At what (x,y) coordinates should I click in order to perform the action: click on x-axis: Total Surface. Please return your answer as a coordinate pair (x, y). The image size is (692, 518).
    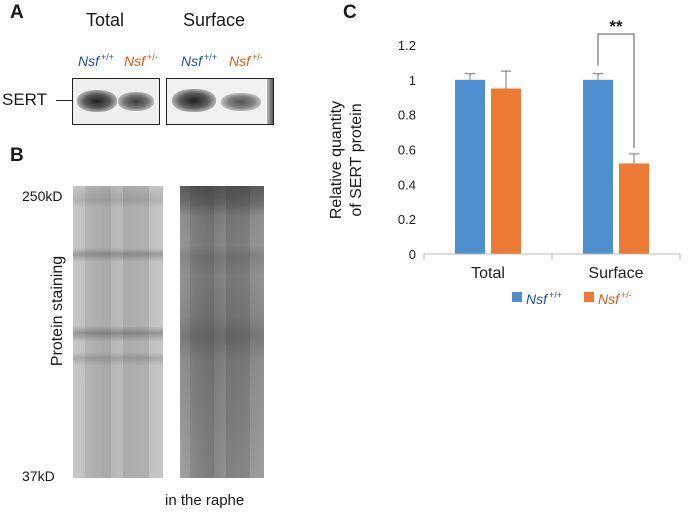
    Looking at the image, I should click on (552, 267).